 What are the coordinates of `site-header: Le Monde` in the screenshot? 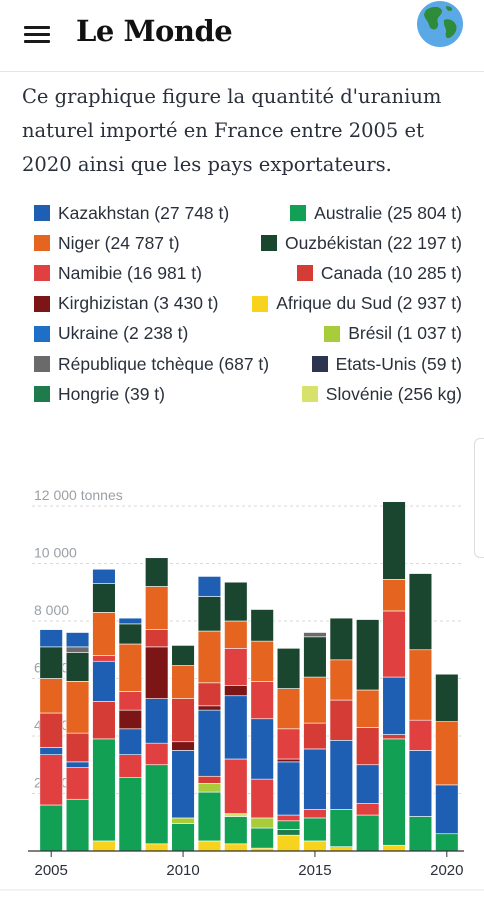 It's located at (242, 36).